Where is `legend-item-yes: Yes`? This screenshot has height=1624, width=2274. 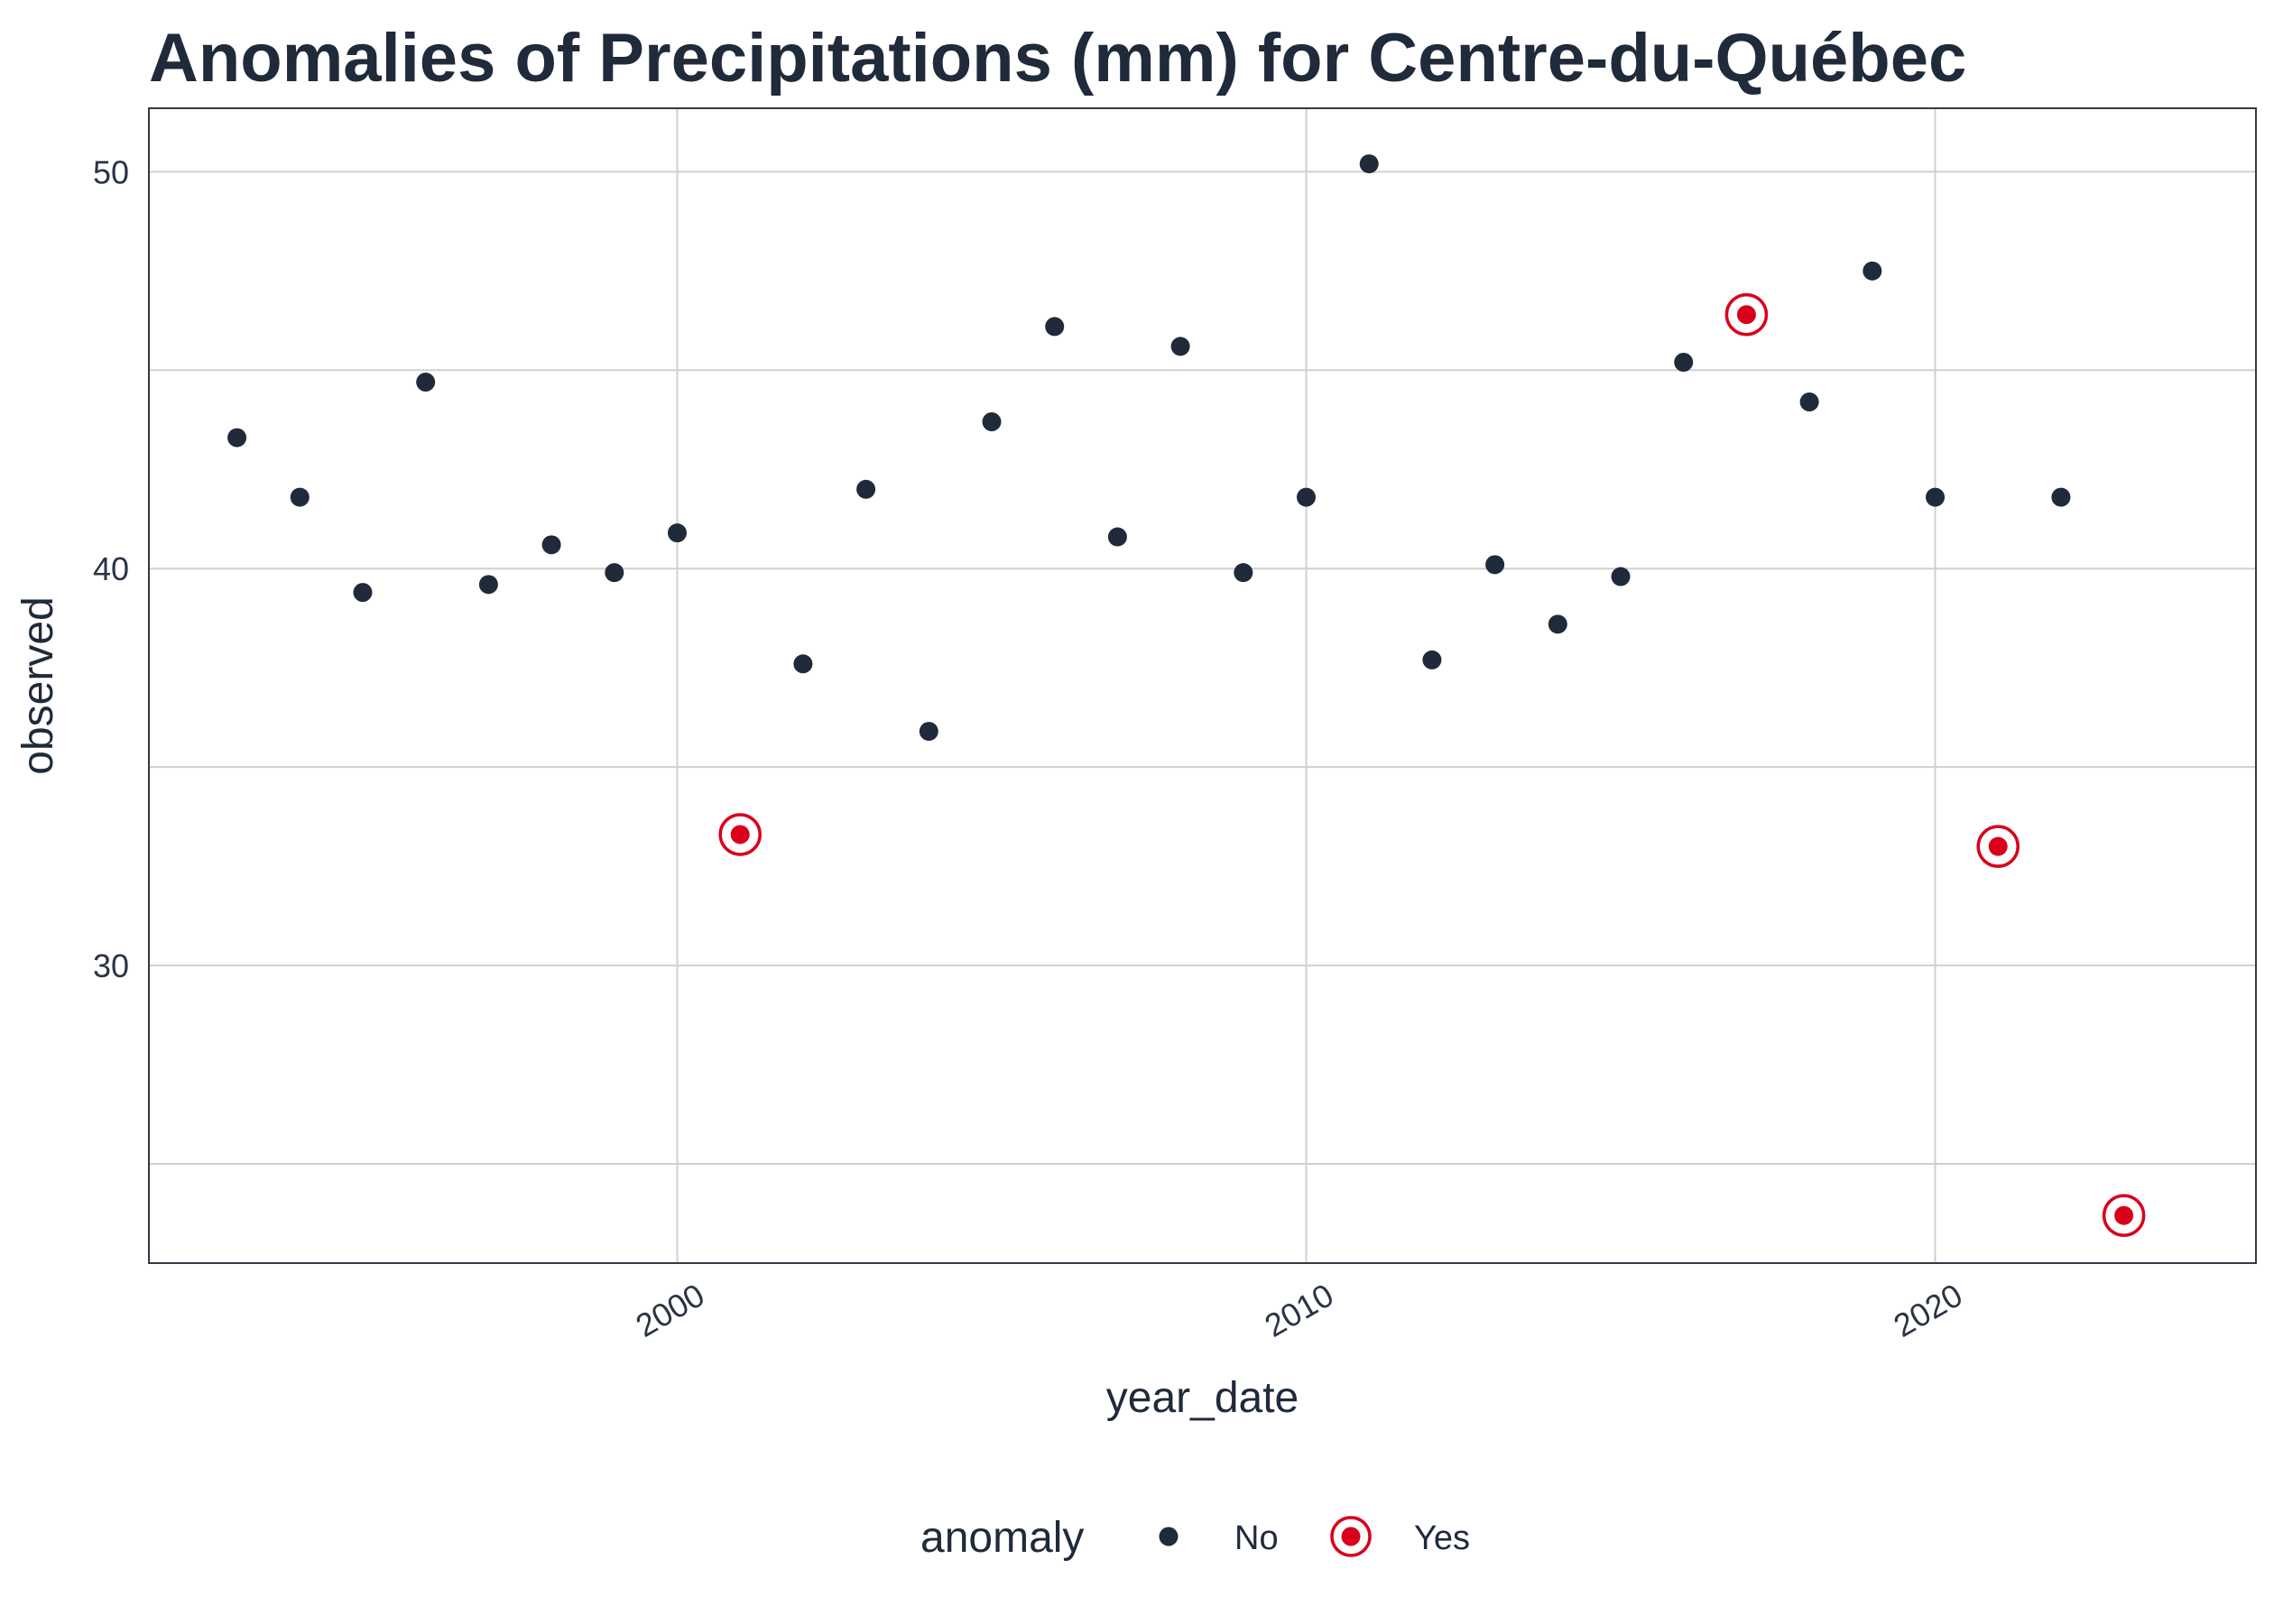
legend-item-yes: Yes is located at coordinates (1400, 1537).